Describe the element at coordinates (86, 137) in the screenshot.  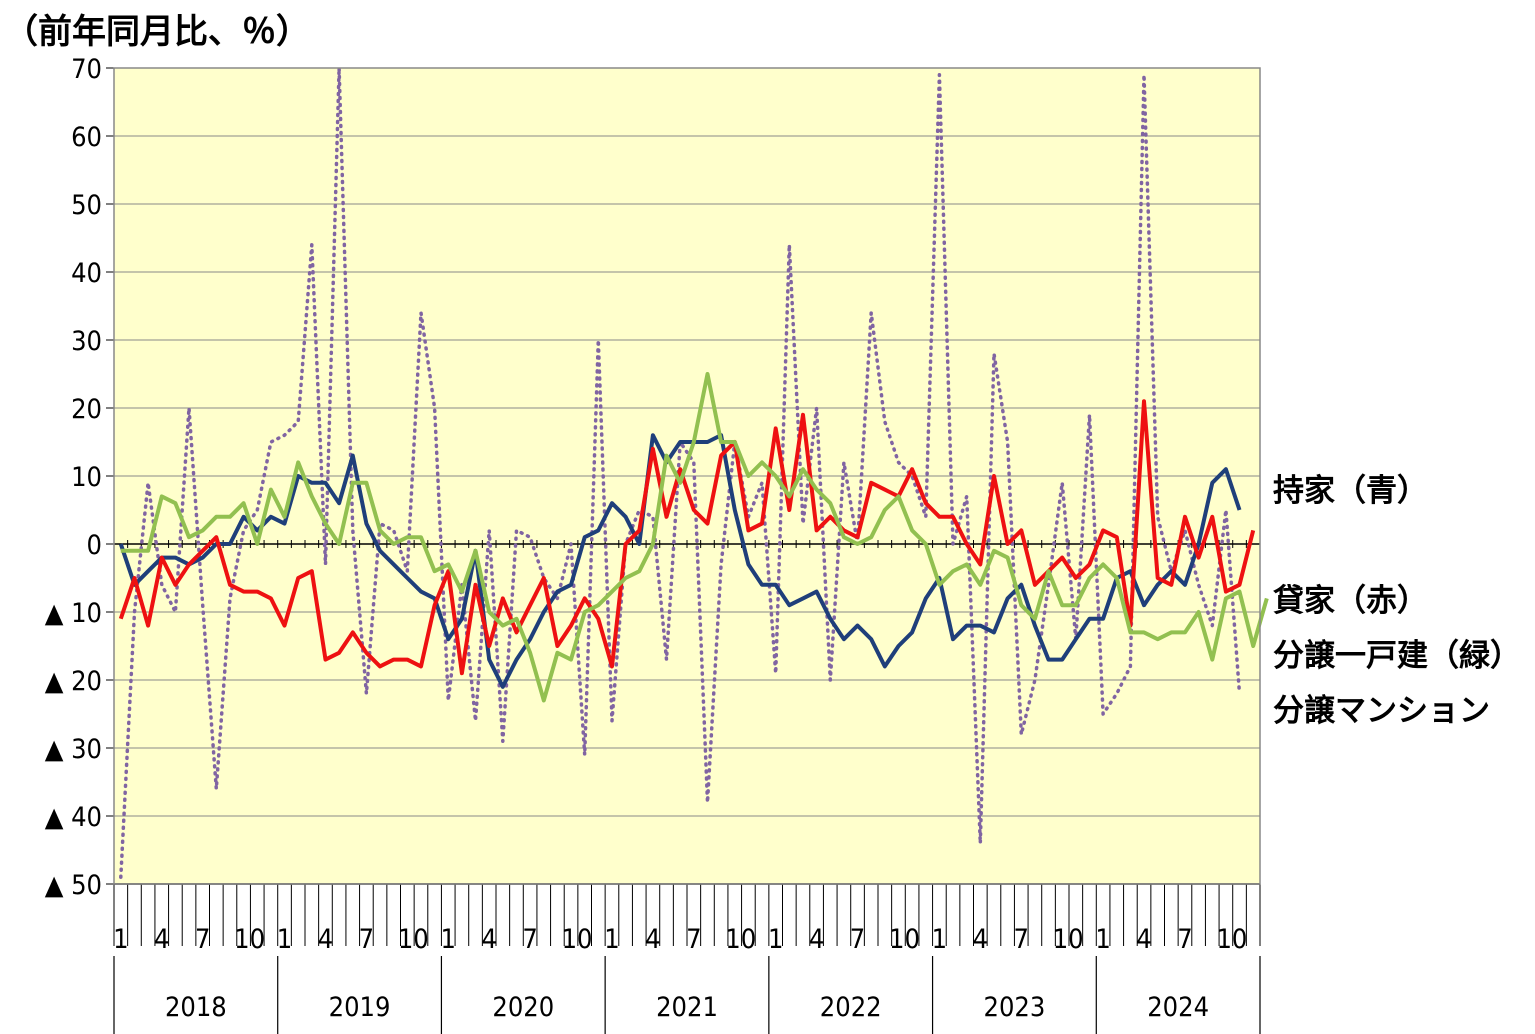
I see `y-tick-label: 60` at that location.